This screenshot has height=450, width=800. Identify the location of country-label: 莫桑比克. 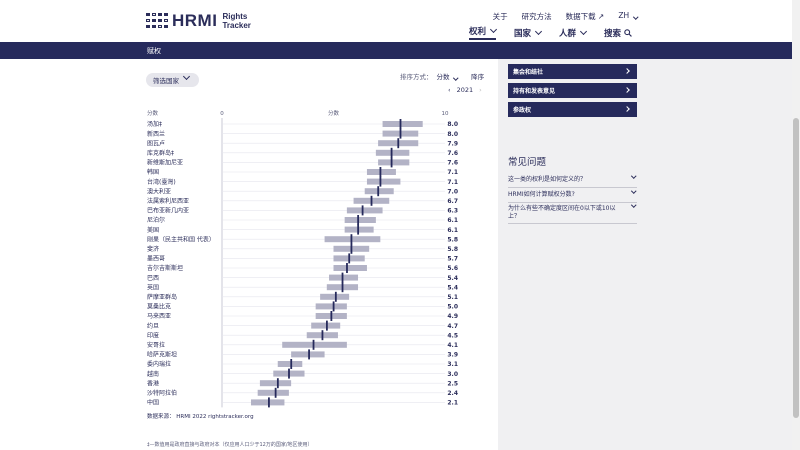
(159, 307).